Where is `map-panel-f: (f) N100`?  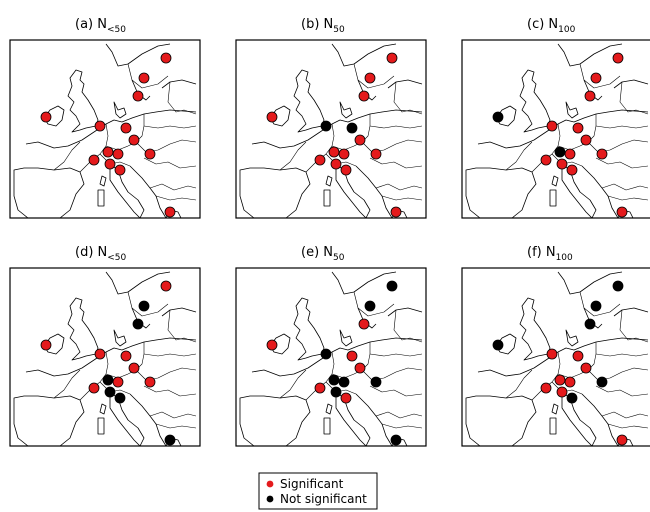
map-panel-f: (f) N100 is located at coordinates (555, 346).